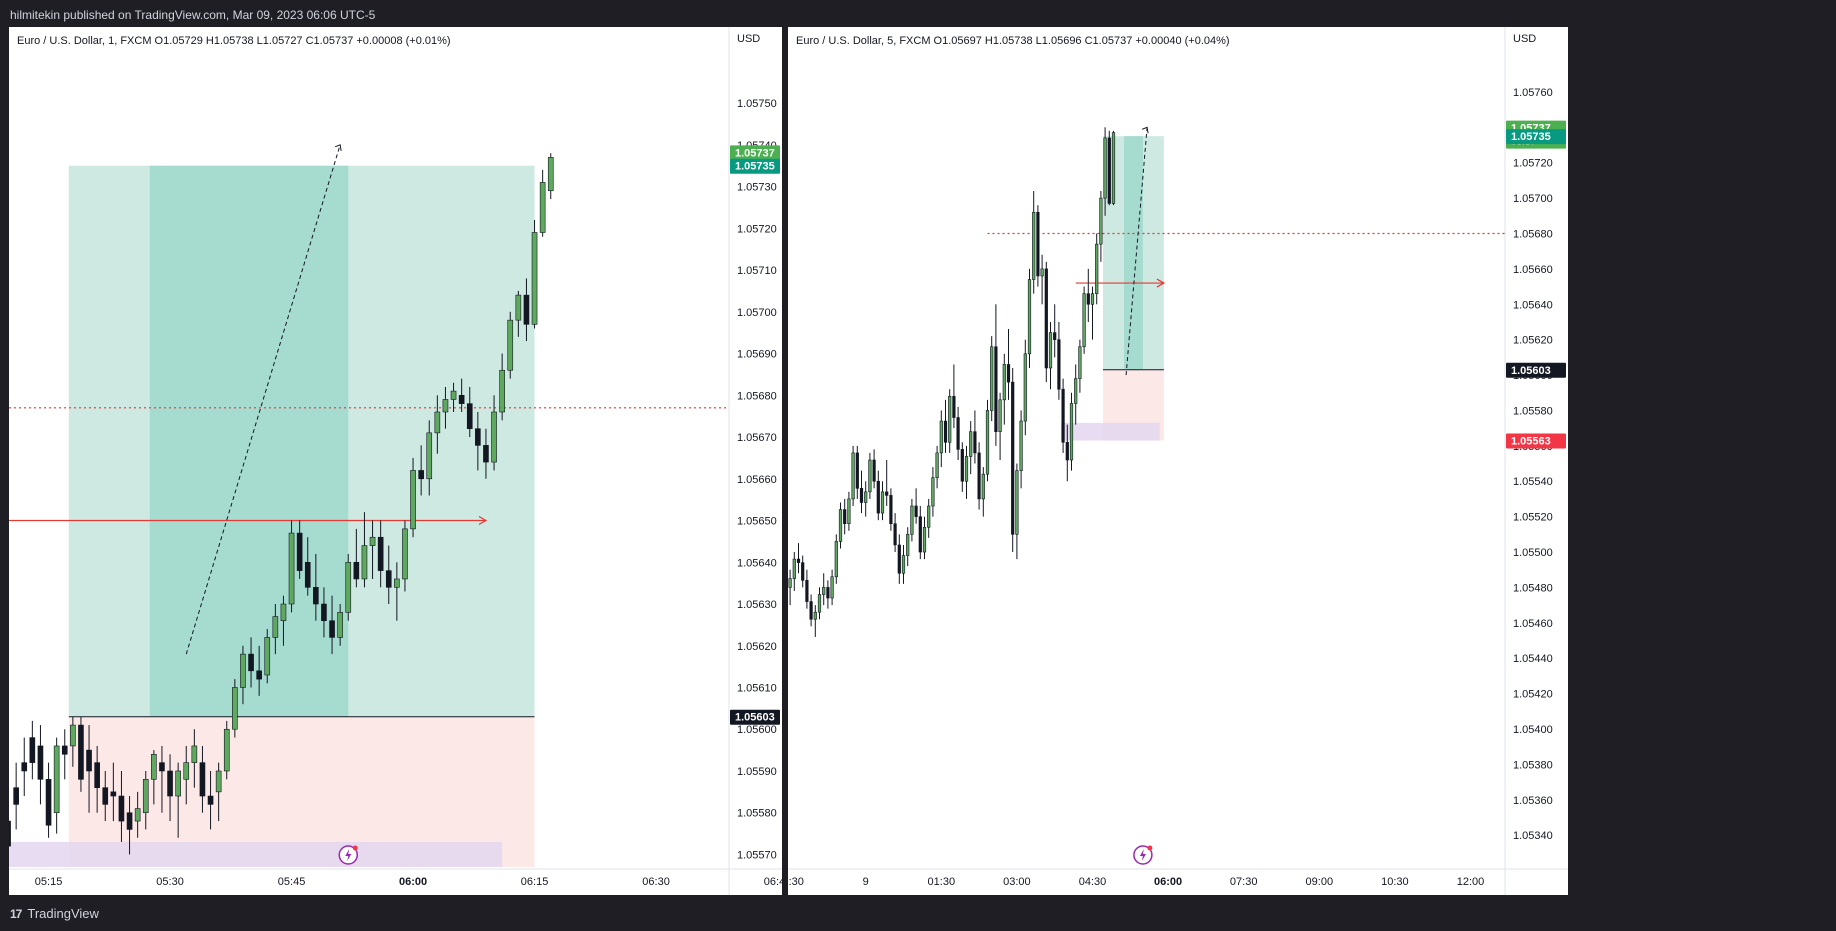 Image resolution: width=1836 pixels, height=931 pixels. I want to click on x-tick-label: 06:15, so click(535, 882).